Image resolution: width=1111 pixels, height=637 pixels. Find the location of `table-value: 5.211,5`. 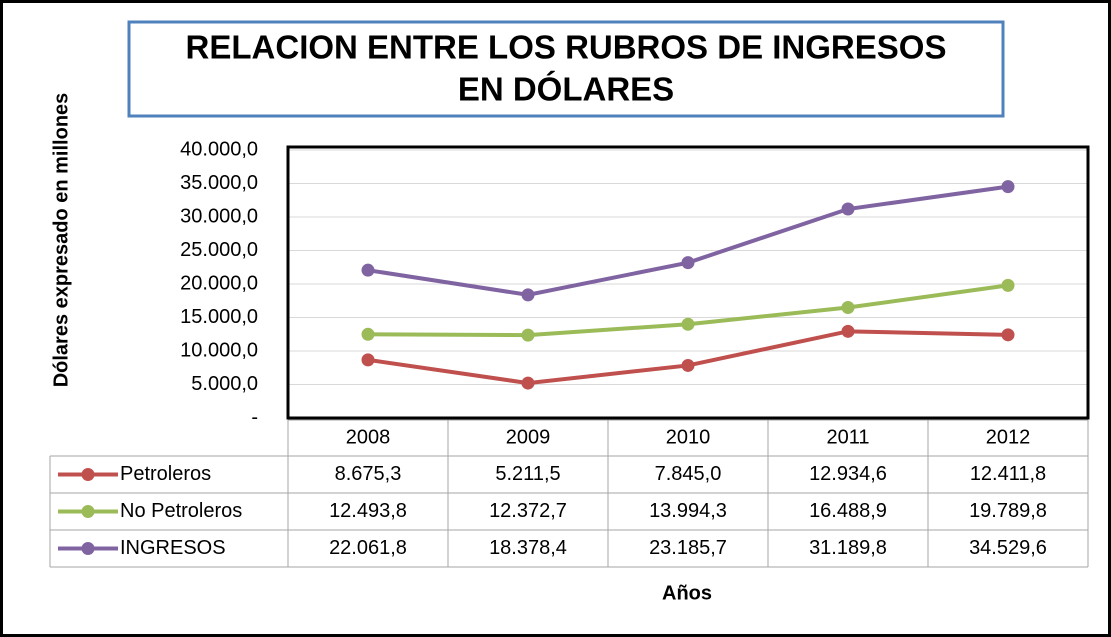

table-value: 5.211,5 is located at coordinates (527, 474).